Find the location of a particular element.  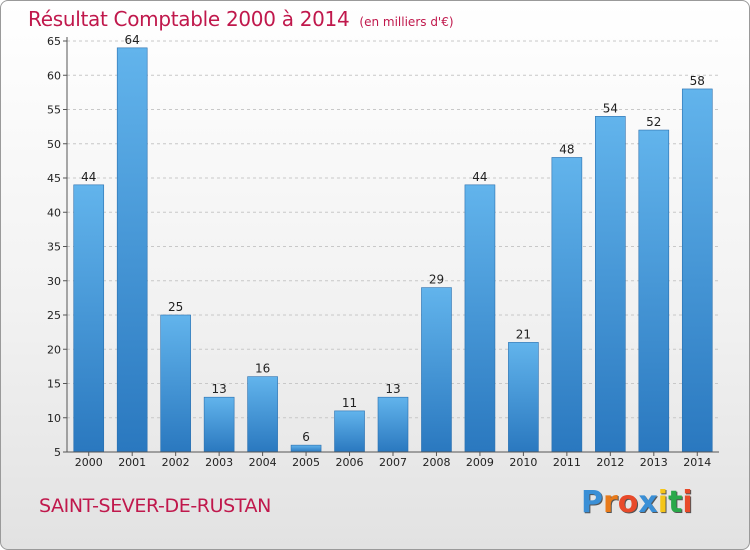

x-tick-label: 2012 is located at coordinates (610, 462).